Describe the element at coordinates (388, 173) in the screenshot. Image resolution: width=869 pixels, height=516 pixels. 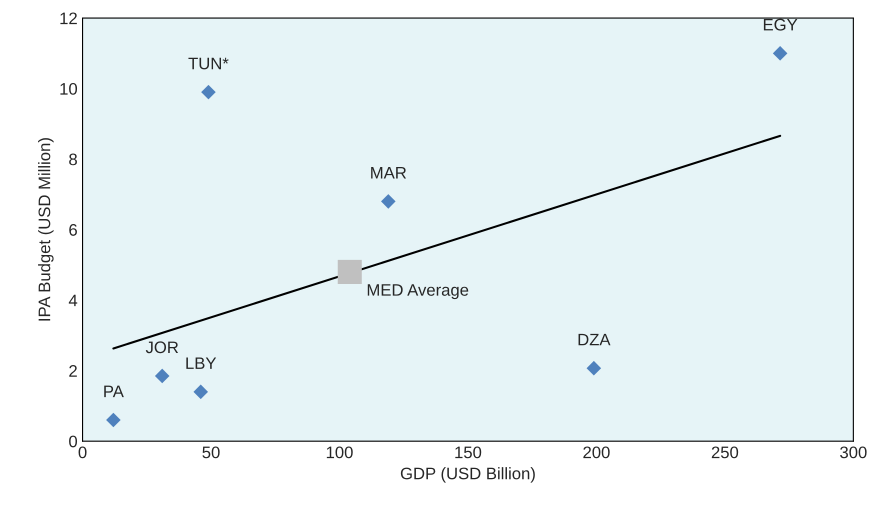
I see `annotation: MAR` at that location.